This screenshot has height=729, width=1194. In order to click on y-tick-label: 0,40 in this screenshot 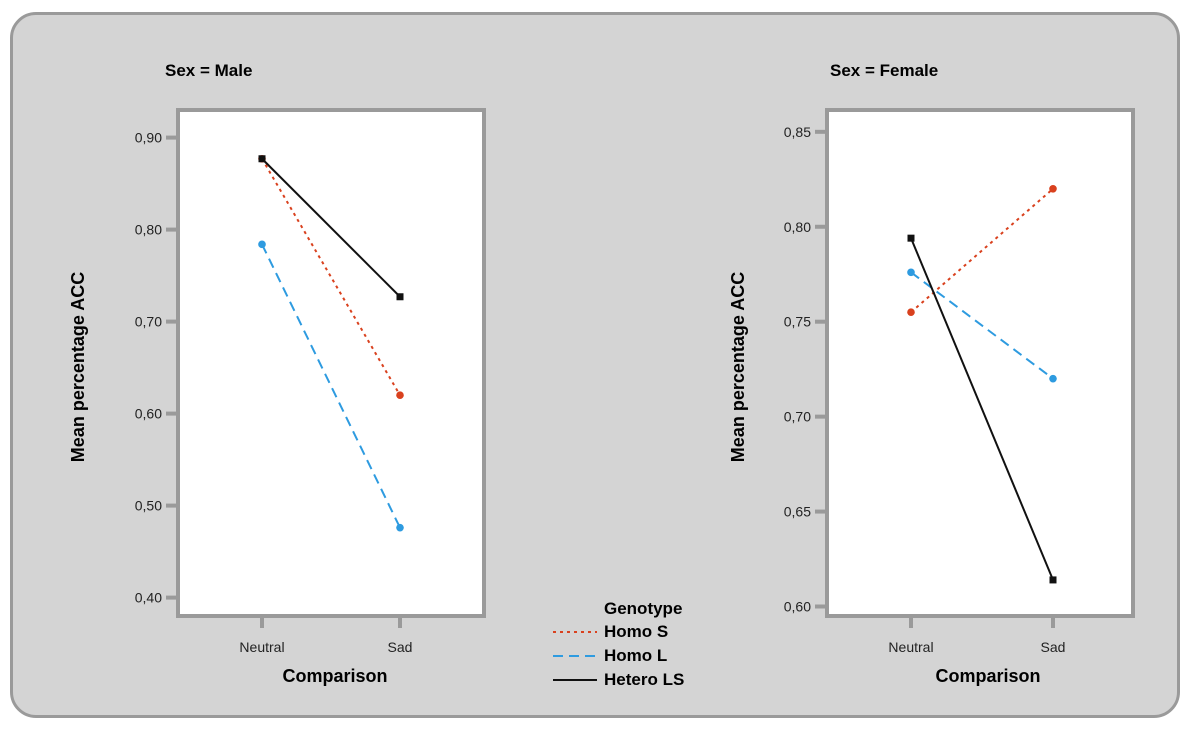, I will do `click(148, 598)`.